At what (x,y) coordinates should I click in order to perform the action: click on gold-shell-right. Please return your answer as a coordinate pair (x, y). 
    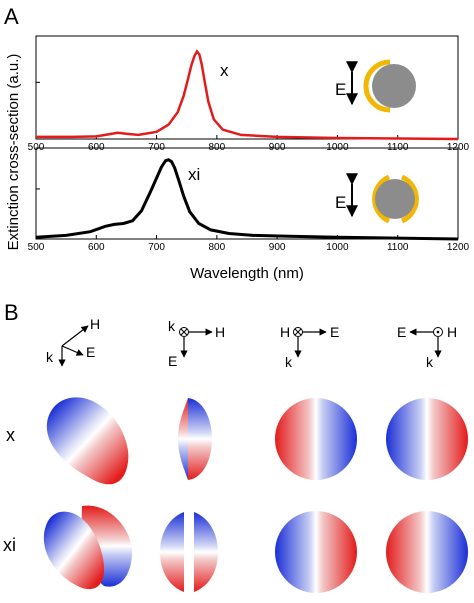
    Looking at the image, I should click on (409, 199).